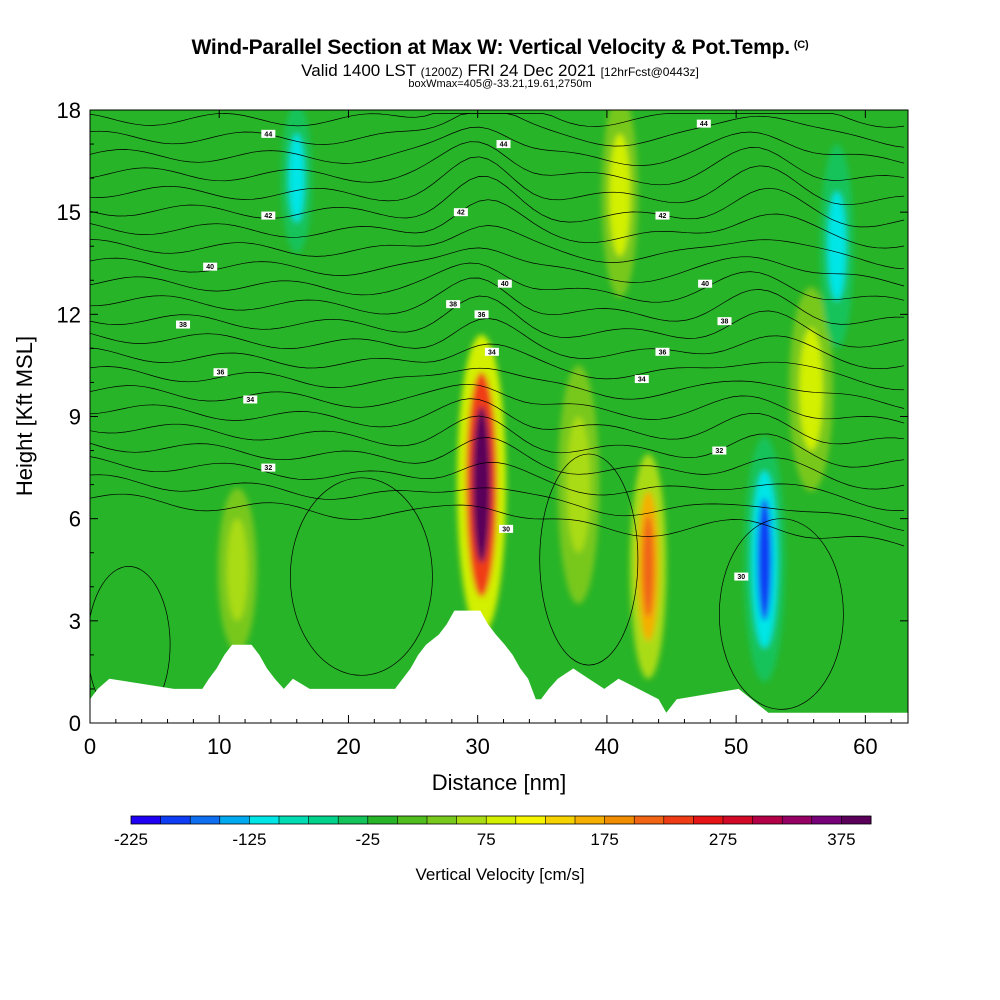  Describe the element at coordinates (368, 839) in the screenshot. I see `colorbar-tick-label: -25` at that location.